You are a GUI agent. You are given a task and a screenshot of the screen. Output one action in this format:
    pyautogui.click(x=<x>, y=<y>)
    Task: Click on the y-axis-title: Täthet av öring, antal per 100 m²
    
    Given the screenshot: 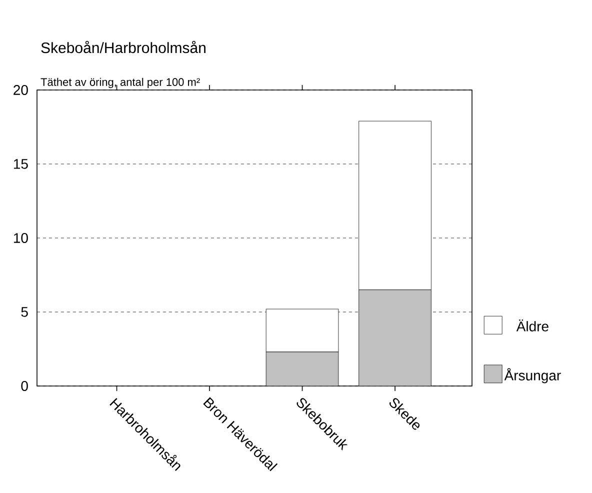 What is the action you would take?
    pyautogui.click(x=120, y=83)
    